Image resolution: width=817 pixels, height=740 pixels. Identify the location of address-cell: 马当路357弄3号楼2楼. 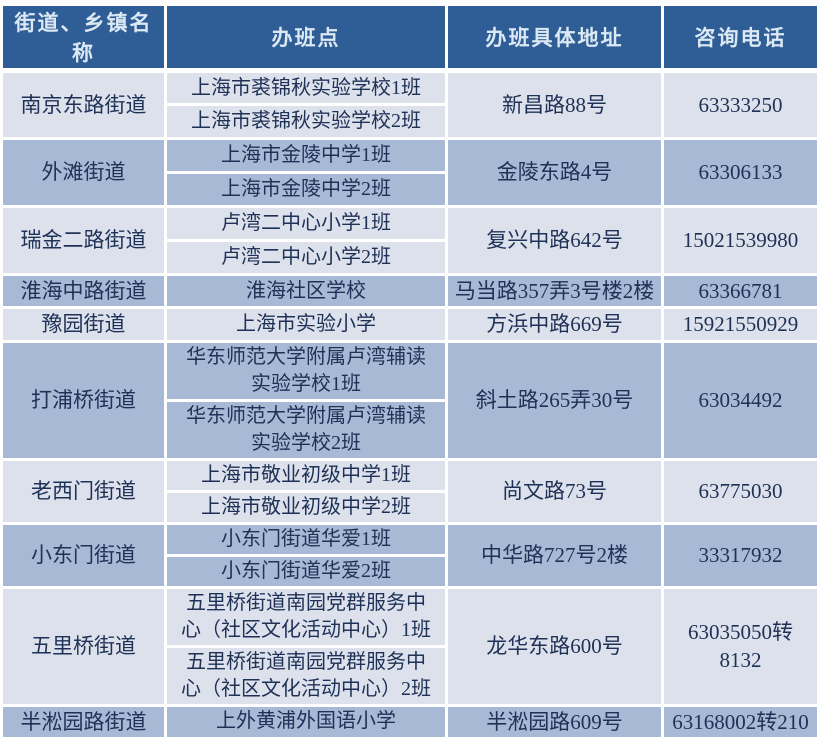
(555, 291).